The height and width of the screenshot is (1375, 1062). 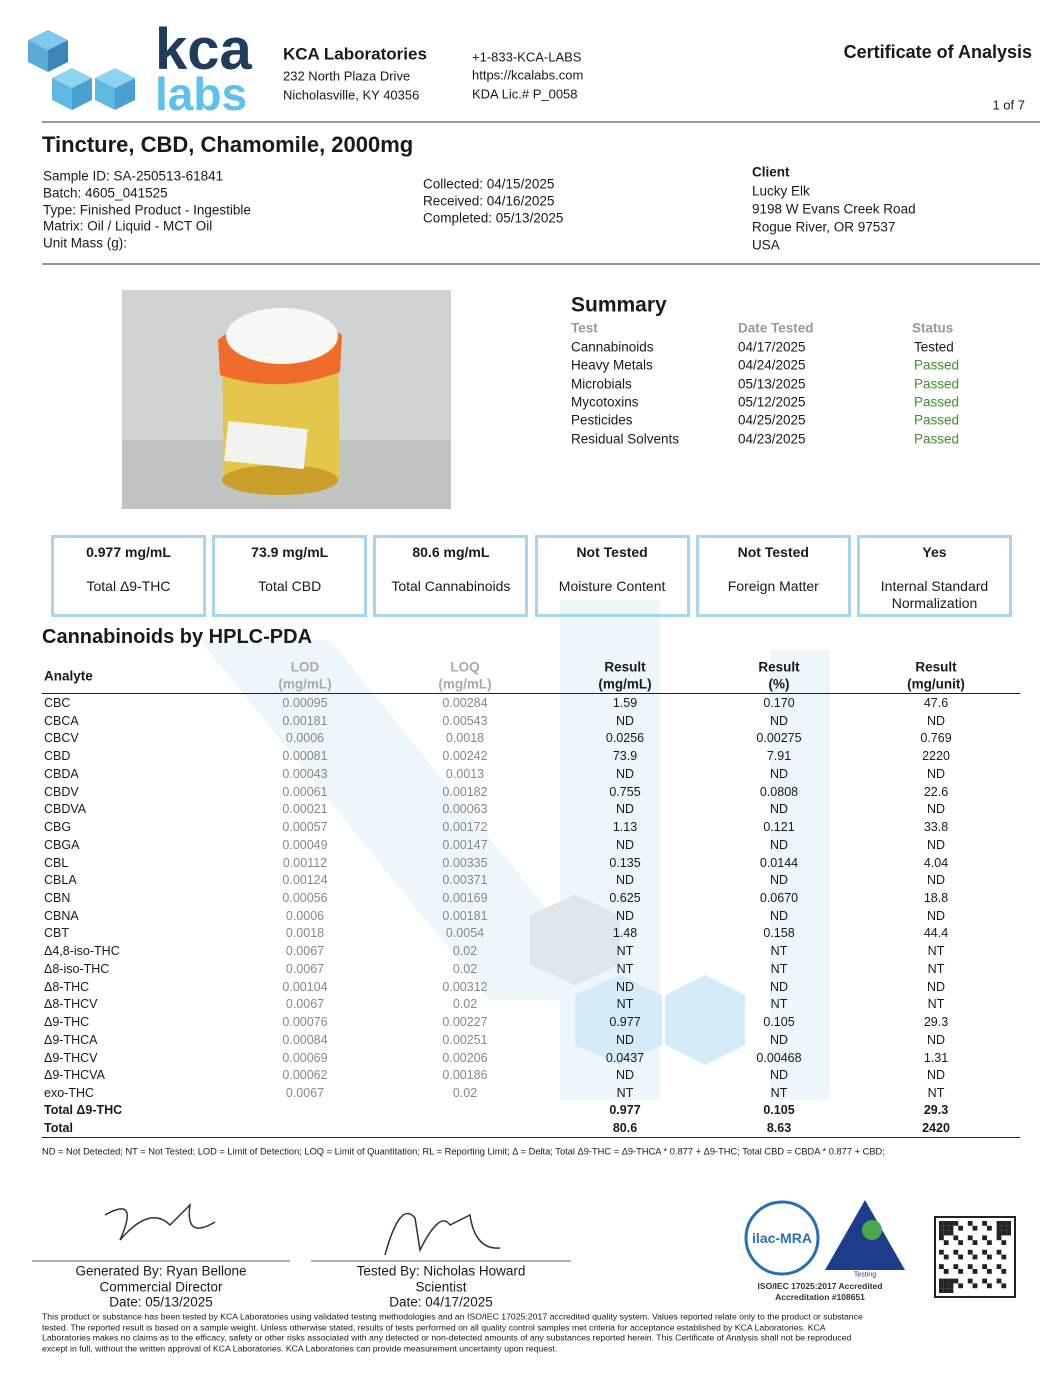 I want to click on cell: 0.00112, so click(x=305, y=862).